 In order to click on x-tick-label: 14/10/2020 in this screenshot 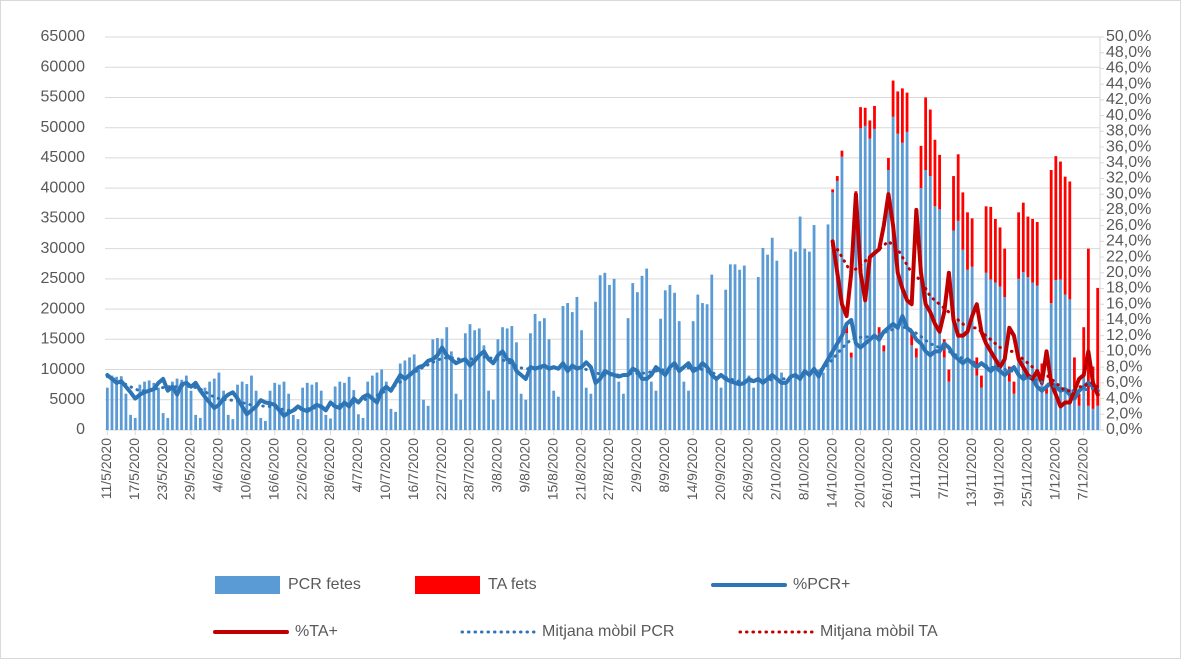, I will do `click(831, 473)`.